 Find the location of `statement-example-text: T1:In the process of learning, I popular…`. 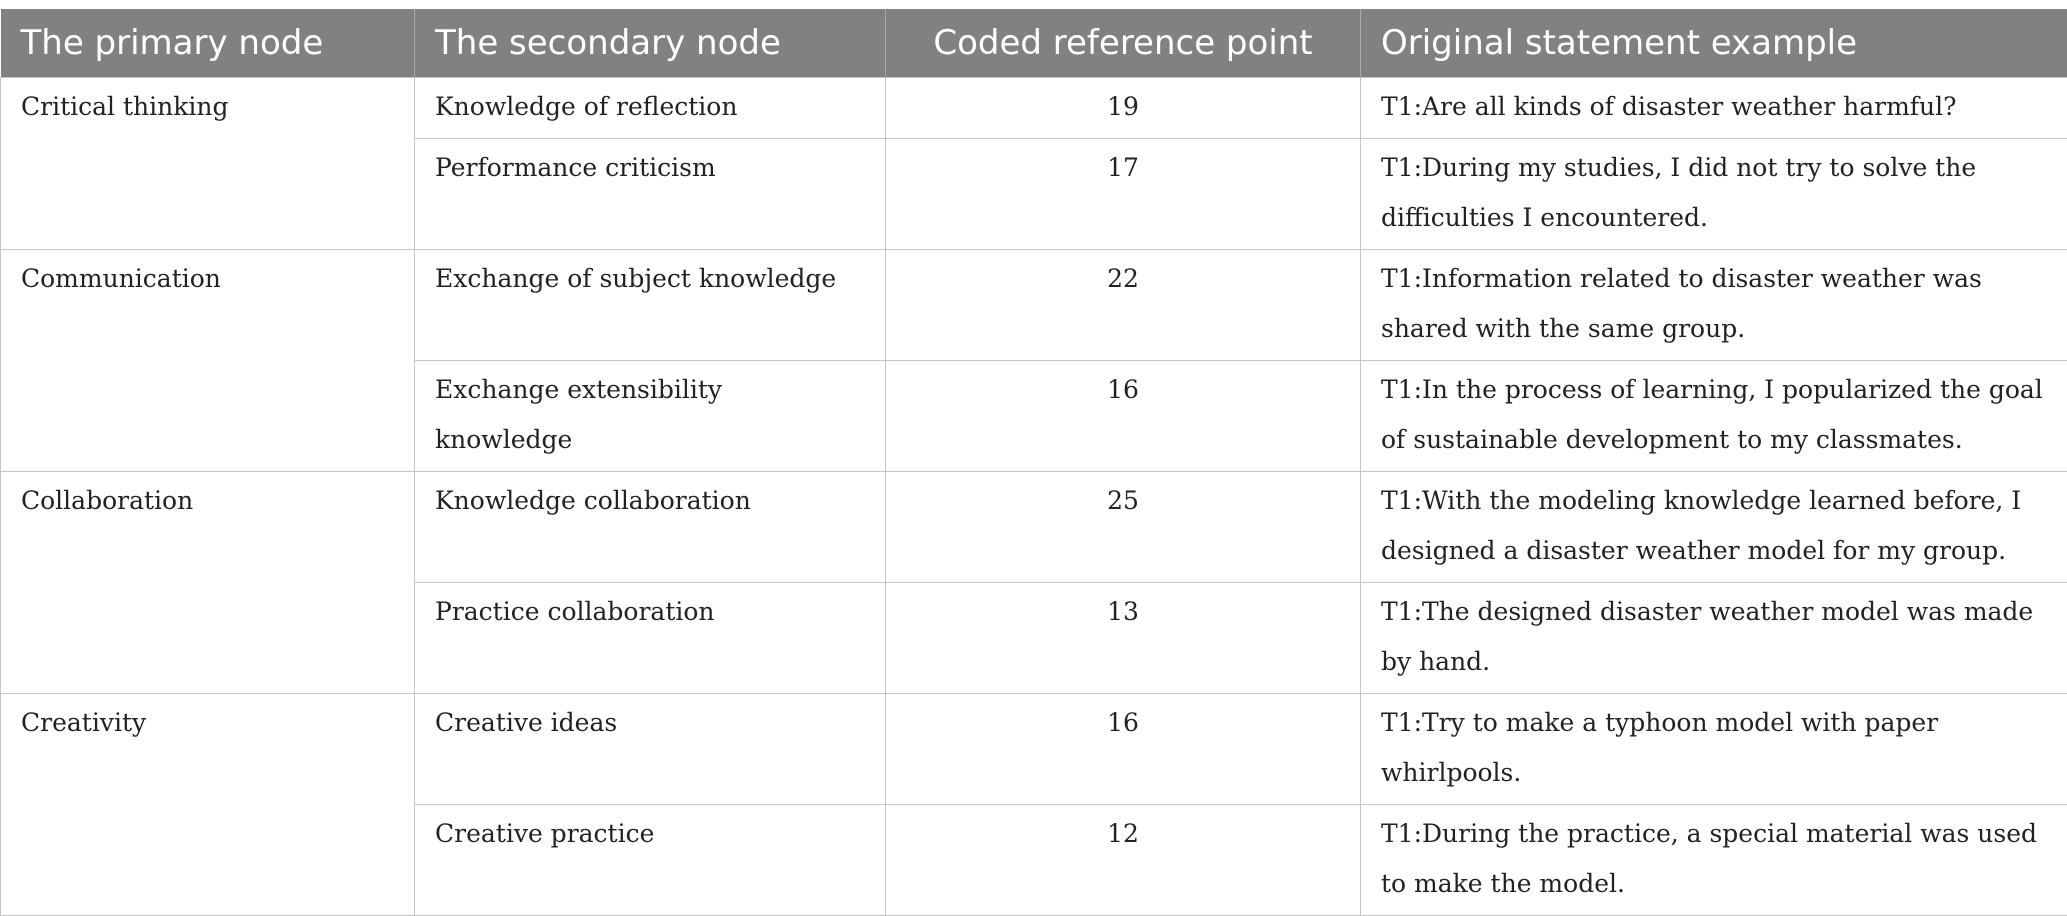

statement-example-text: T1:In the process of learning, I popular… is located at coordinates (1714, 415).